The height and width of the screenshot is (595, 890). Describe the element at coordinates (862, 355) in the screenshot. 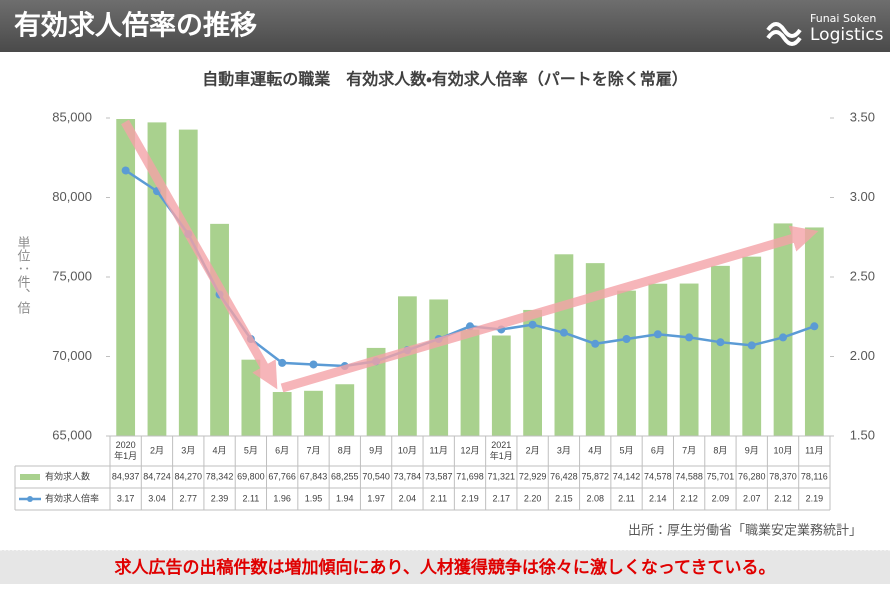

I see `y2-tick-label: 2.00` at that location.